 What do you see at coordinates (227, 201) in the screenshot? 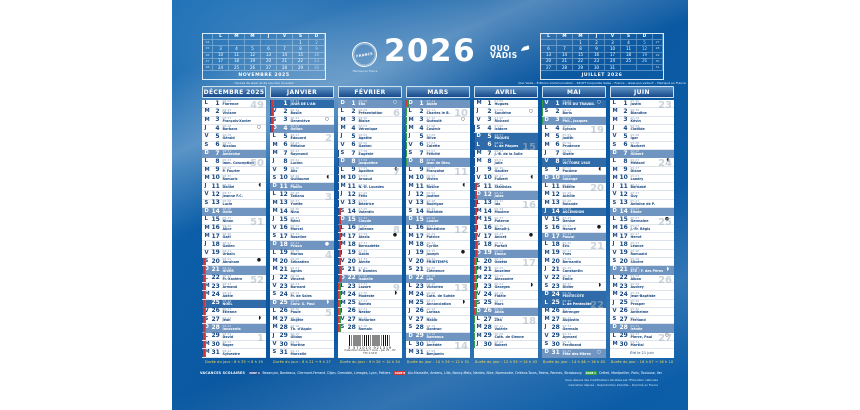
I see `sunrise-time: 08:38` at bounding box center [227, 201].